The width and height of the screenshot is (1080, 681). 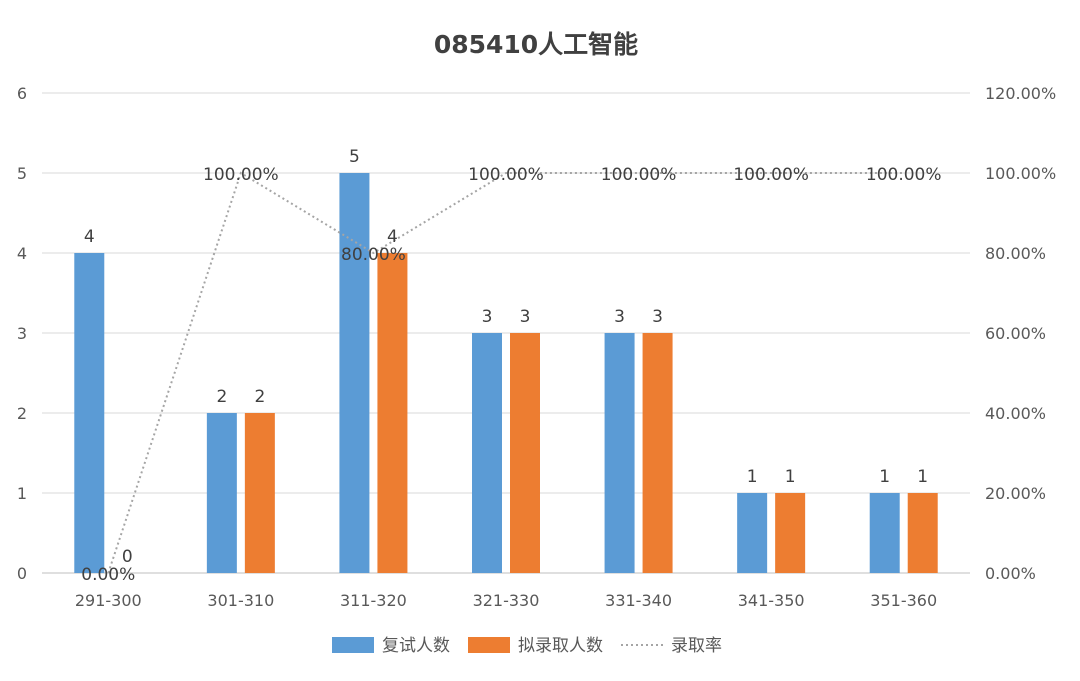 I want to click on y-left-tick: 3, so click(x=22, y=333).